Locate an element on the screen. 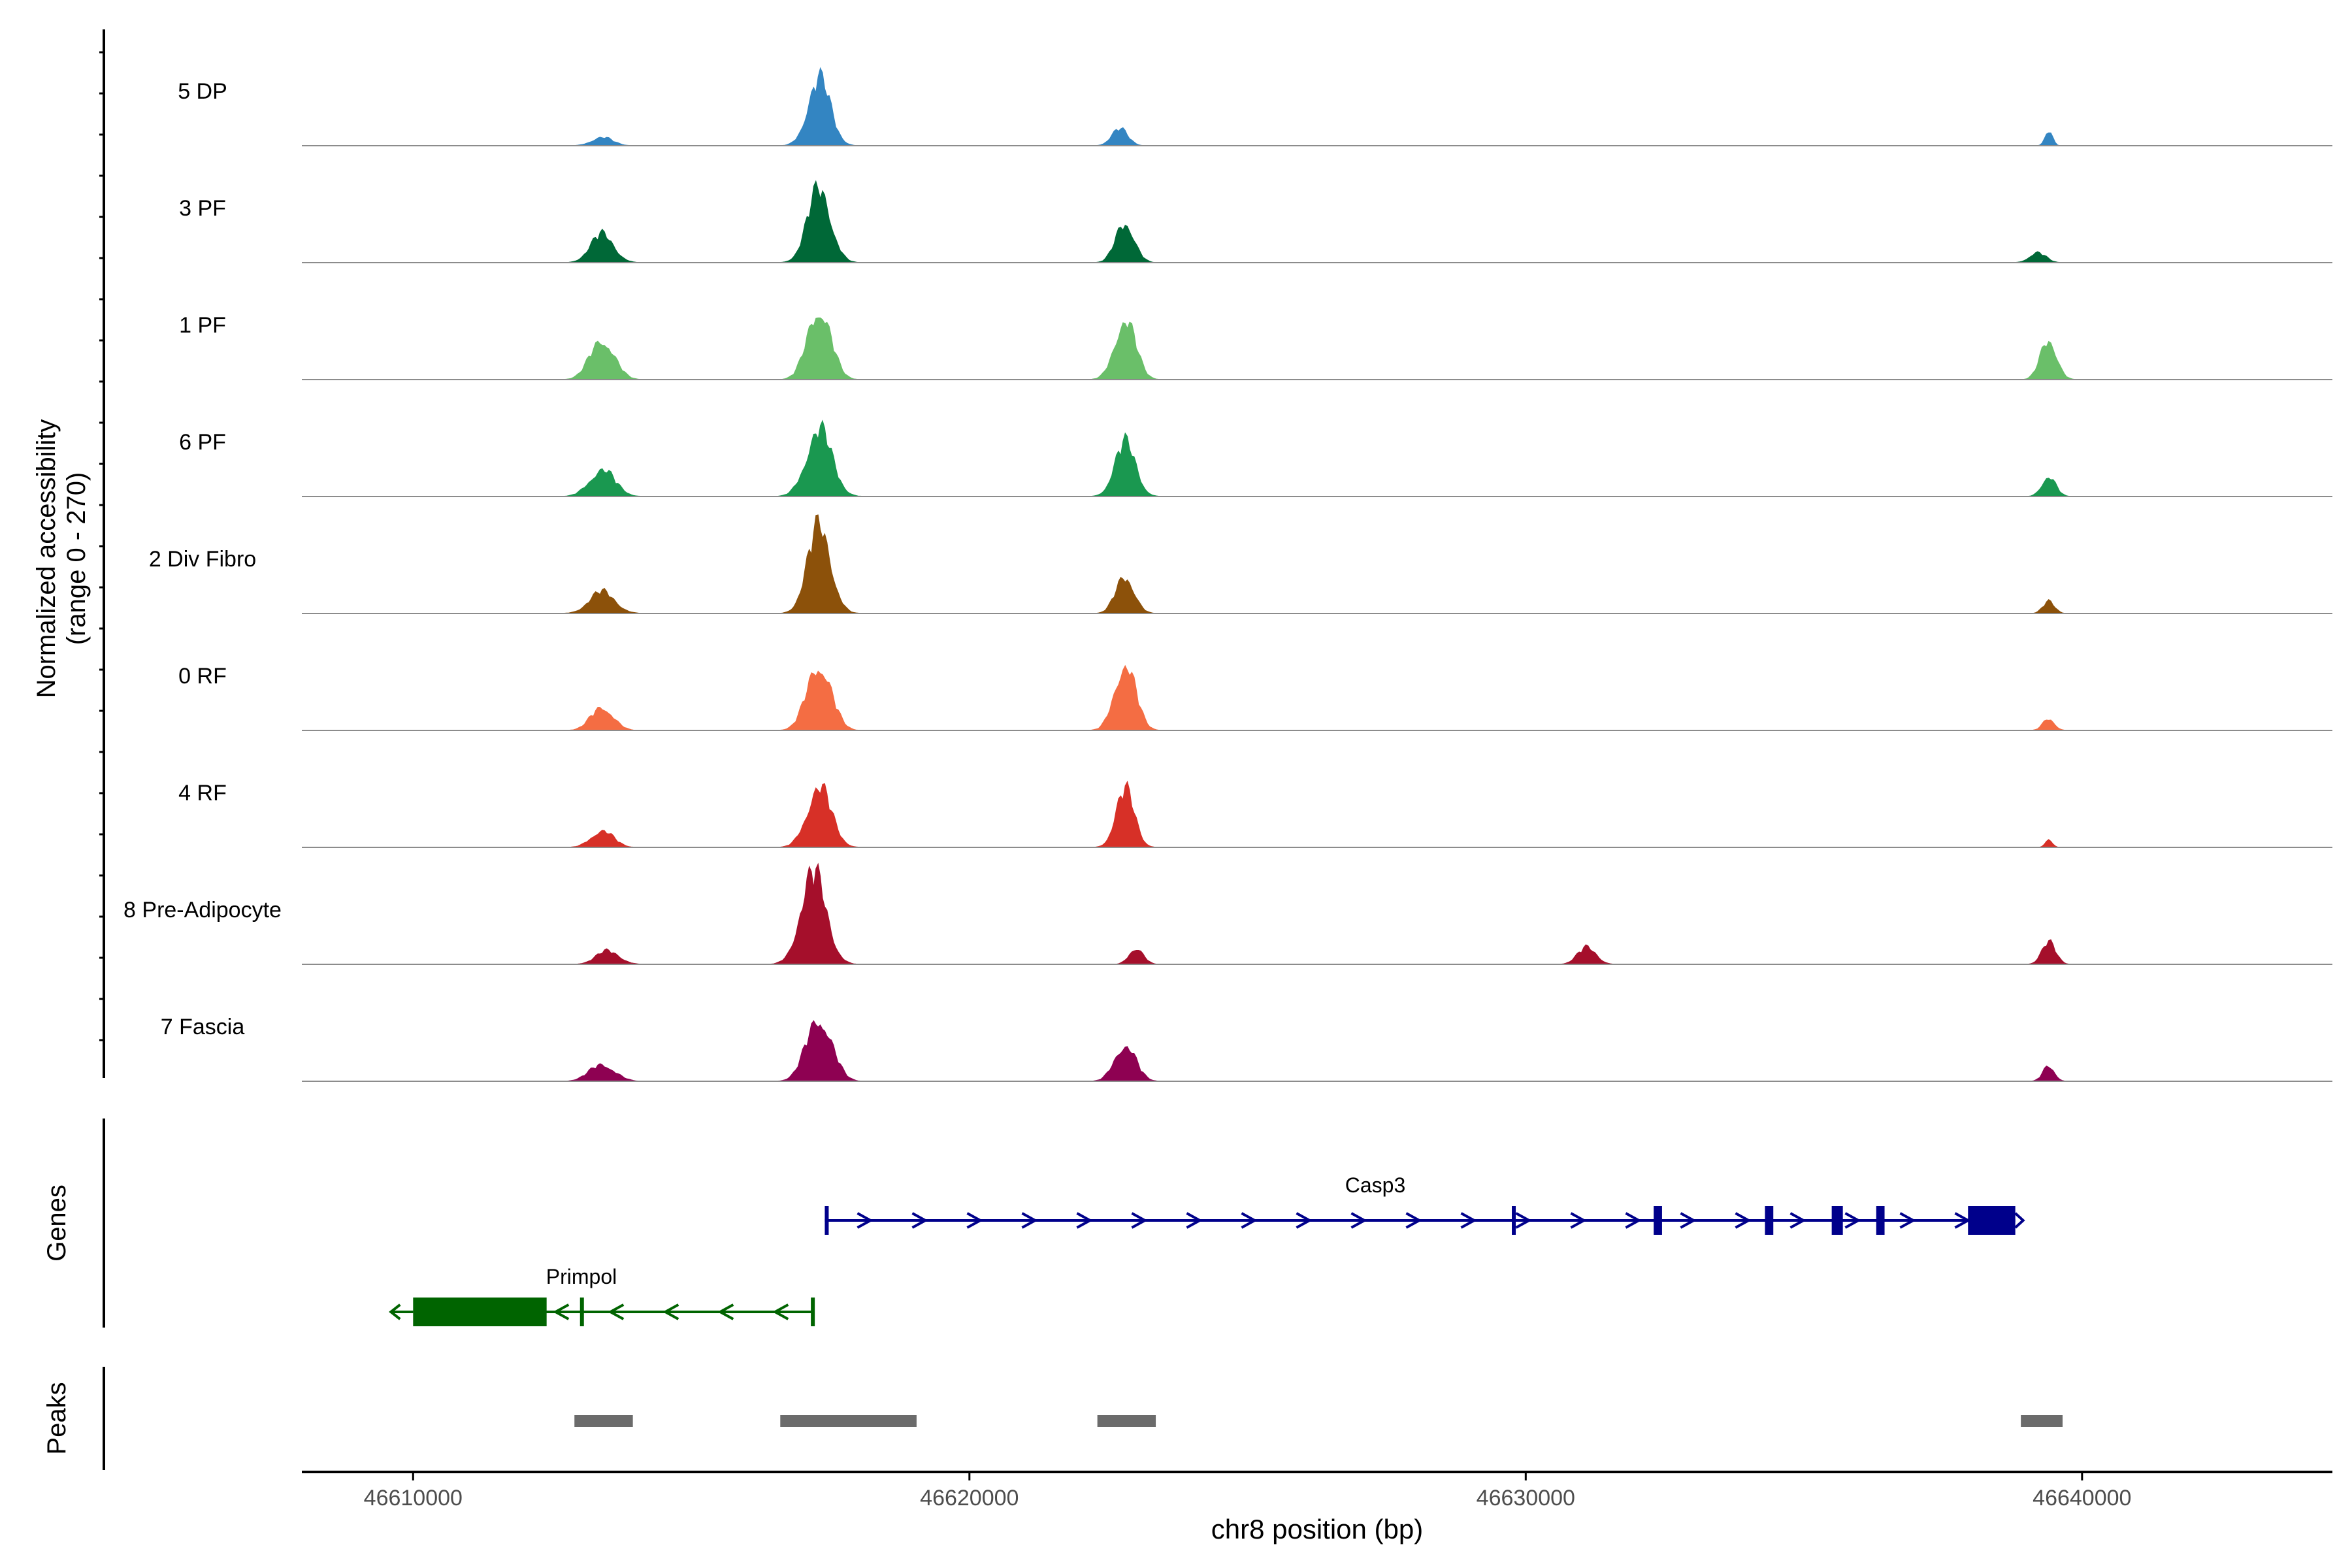 This screenshot has height=1568, width=2352. x-tick-label: 46620000 is located at coordinates (969, 1498).